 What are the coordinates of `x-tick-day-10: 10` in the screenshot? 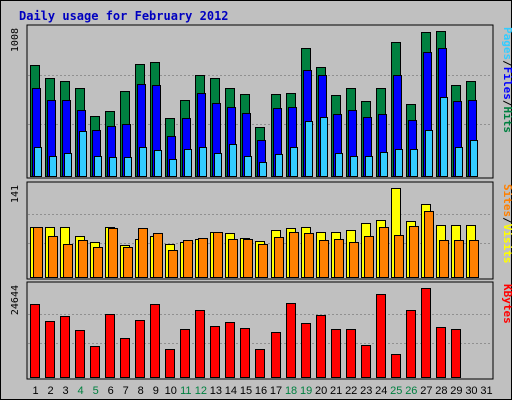 It's located at (171, 391).